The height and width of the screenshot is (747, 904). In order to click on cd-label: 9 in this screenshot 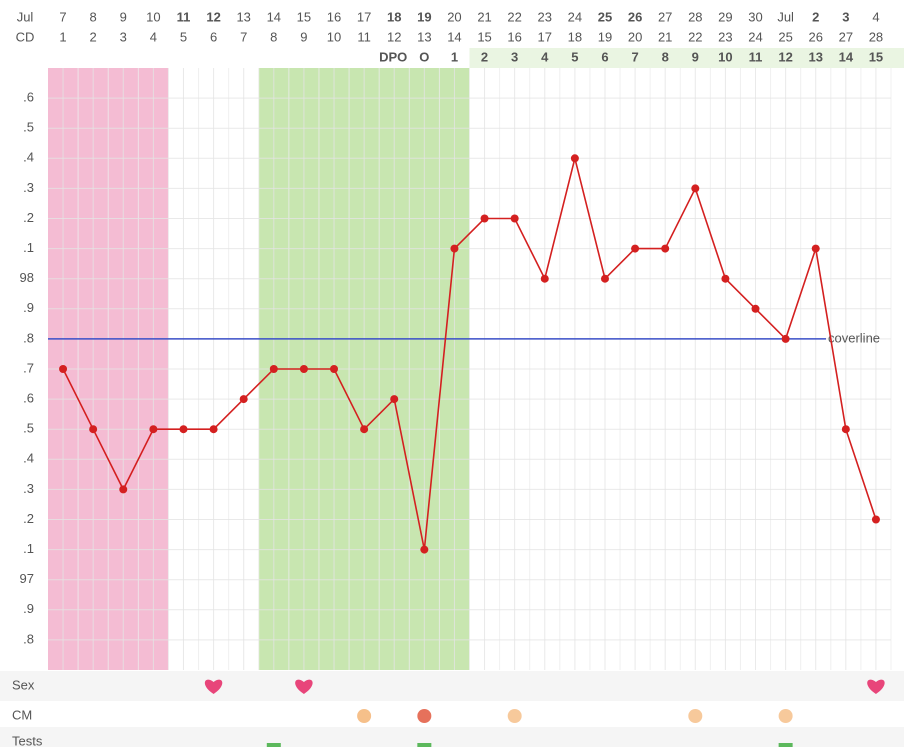, I will do `click(303, 36)`.